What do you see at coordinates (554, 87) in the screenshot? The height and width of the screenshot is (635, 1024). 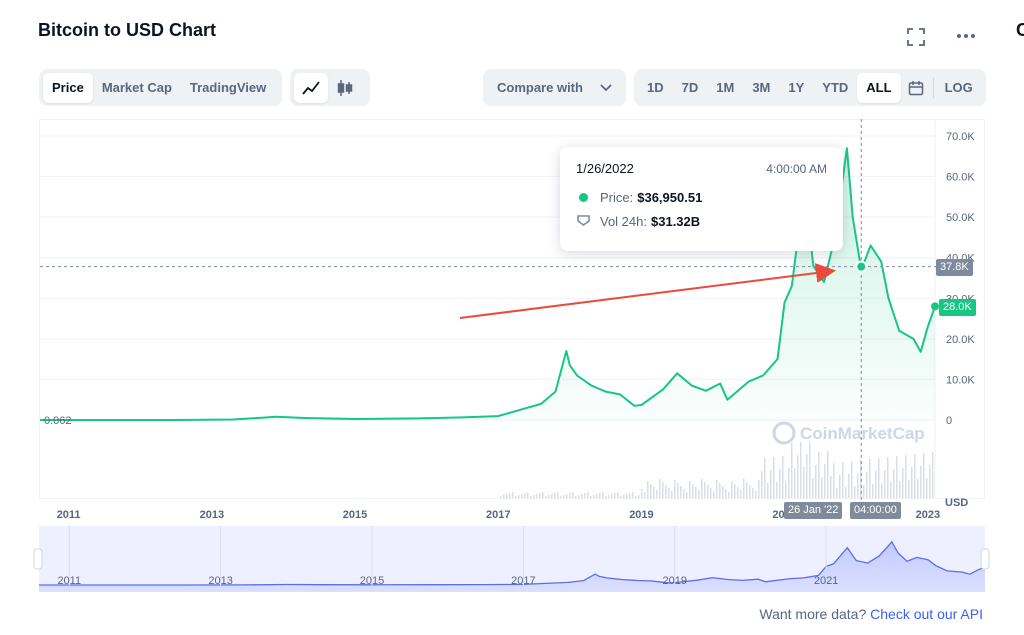 I see `compare-with-dropdown: Compare with` at bounding box center [554, 87].